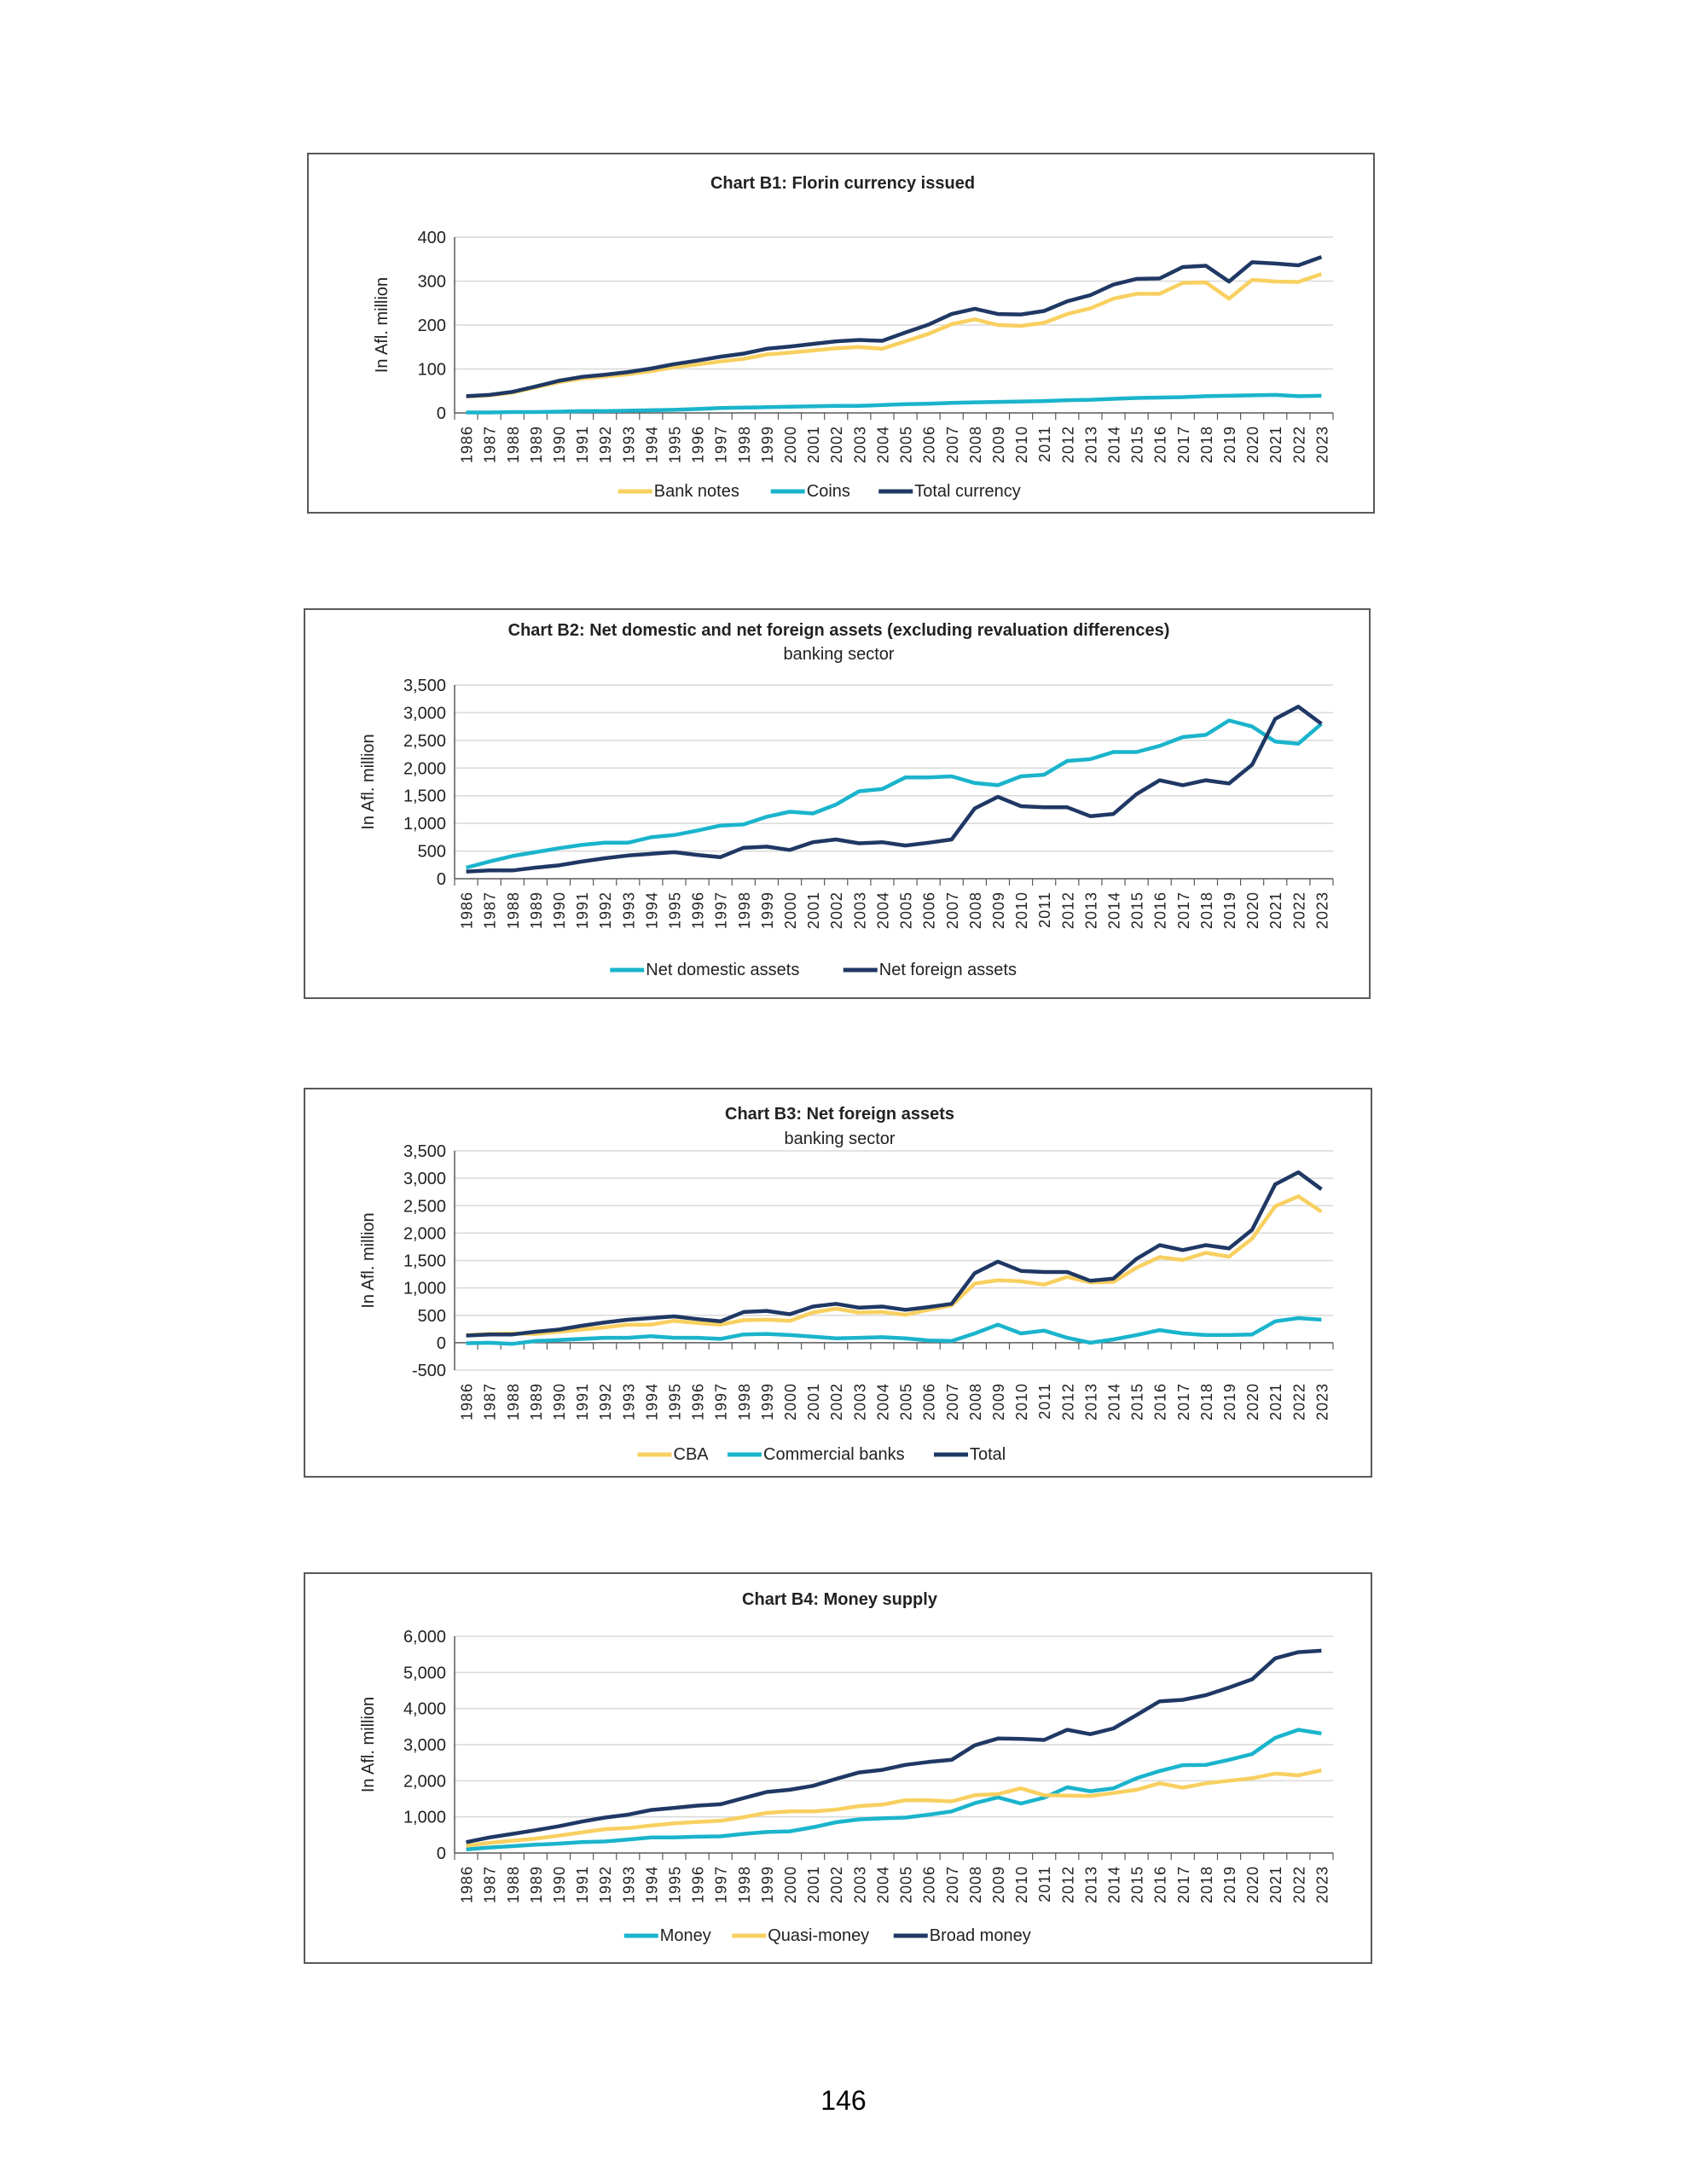 This screenshot has height=2184, width=1687. Describe the element at coordinates (981, 1935) in the screenshot. I see `legend-label: Broad money` at that location.